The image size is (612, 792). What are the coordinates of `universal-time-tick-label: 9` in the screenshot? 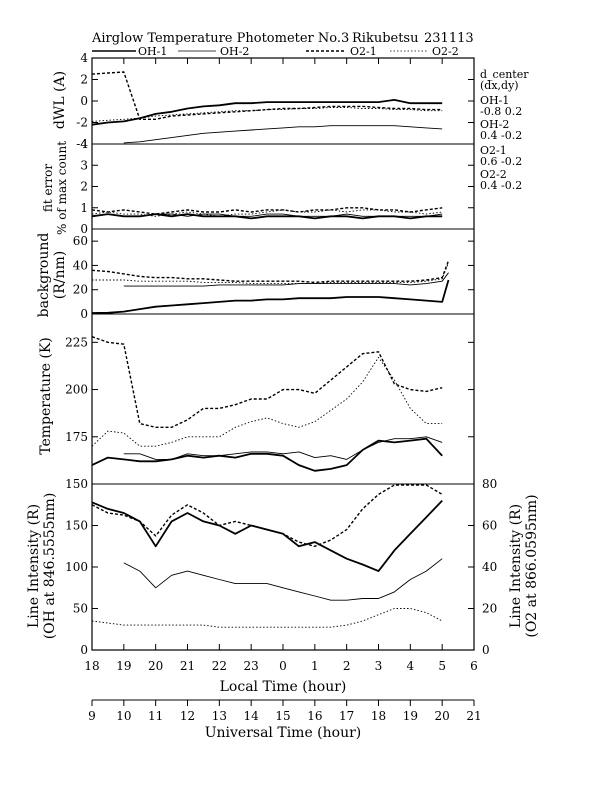 It's located at (92, 716).